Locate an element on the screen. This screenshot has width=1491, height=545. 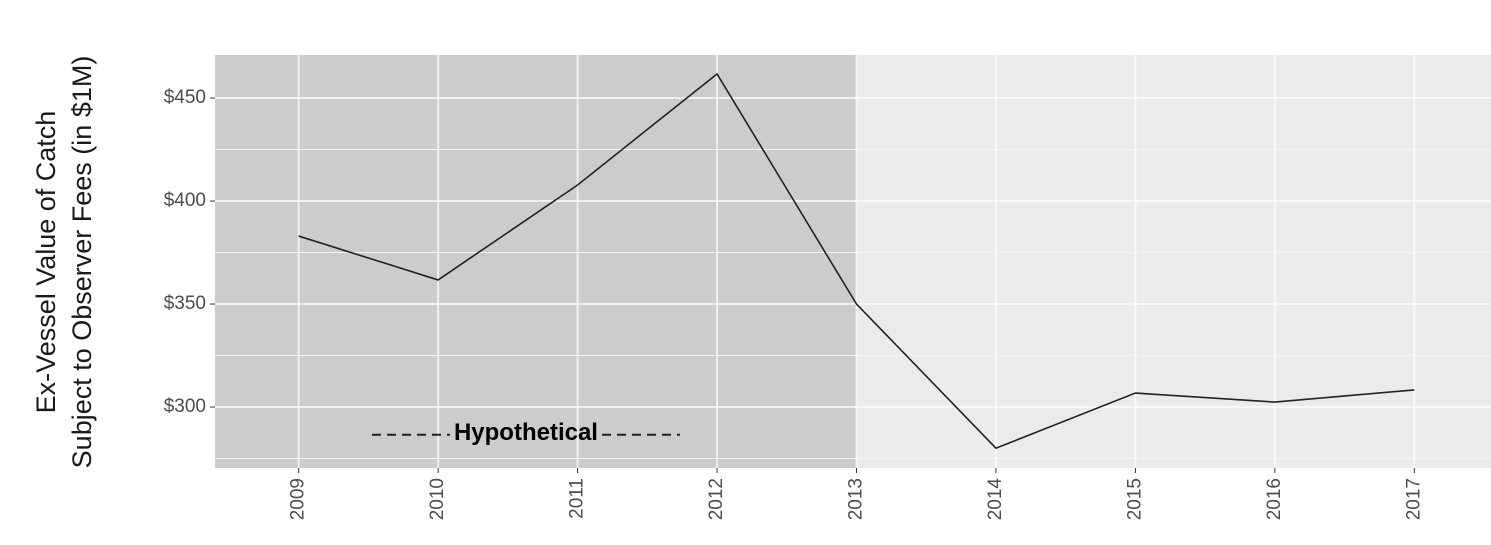
y-tick-label: $350 is located at coordinates (185, 303).